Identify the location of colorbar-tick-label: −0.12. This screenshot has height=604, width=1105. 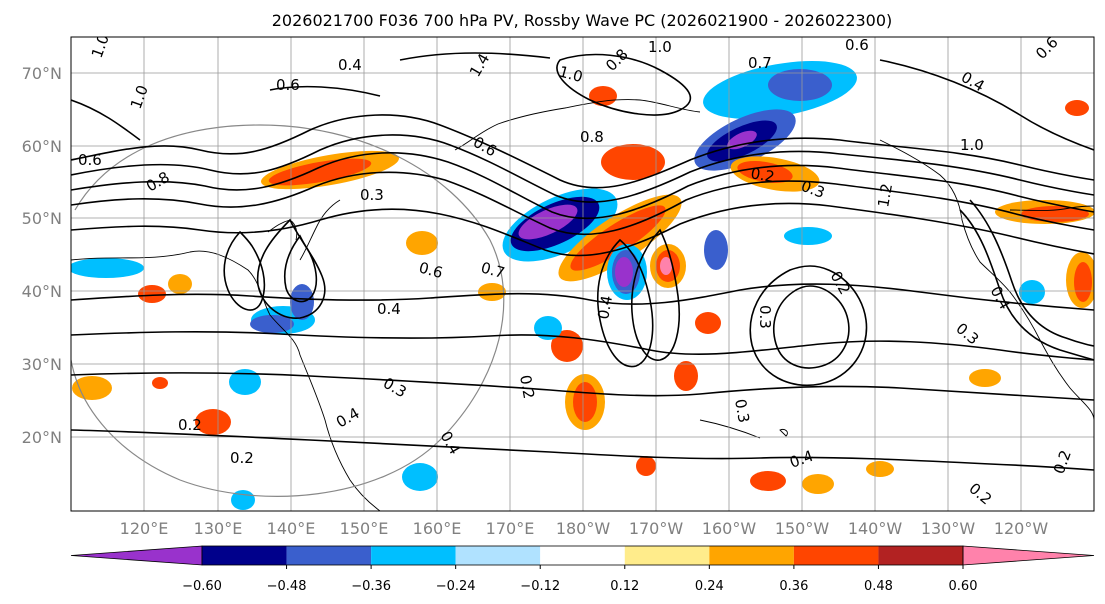
(540, 586).